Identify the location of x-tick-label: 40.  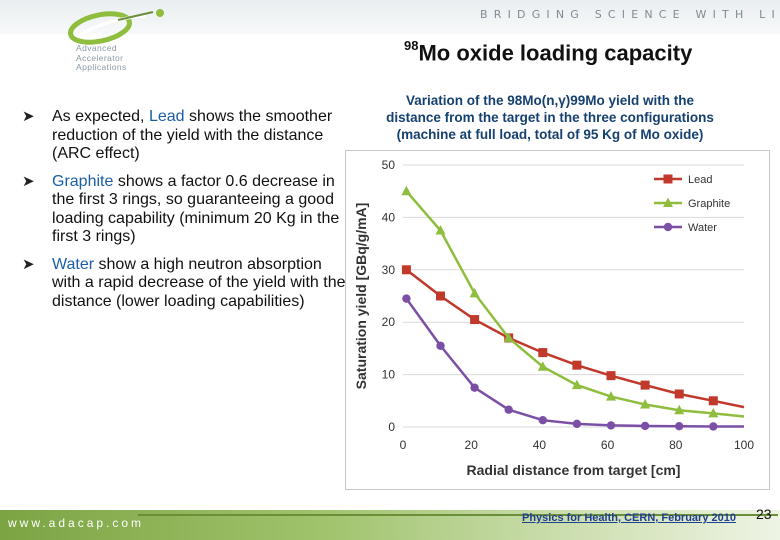
(540, 445).